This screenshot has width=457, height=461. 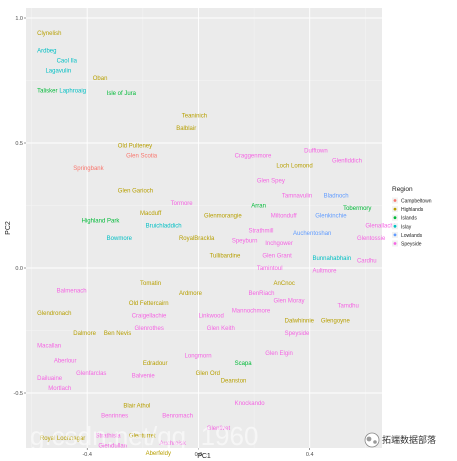 I want to click on point-old-fettercairn: Old Fettercairn, so click(x=149, y=304).